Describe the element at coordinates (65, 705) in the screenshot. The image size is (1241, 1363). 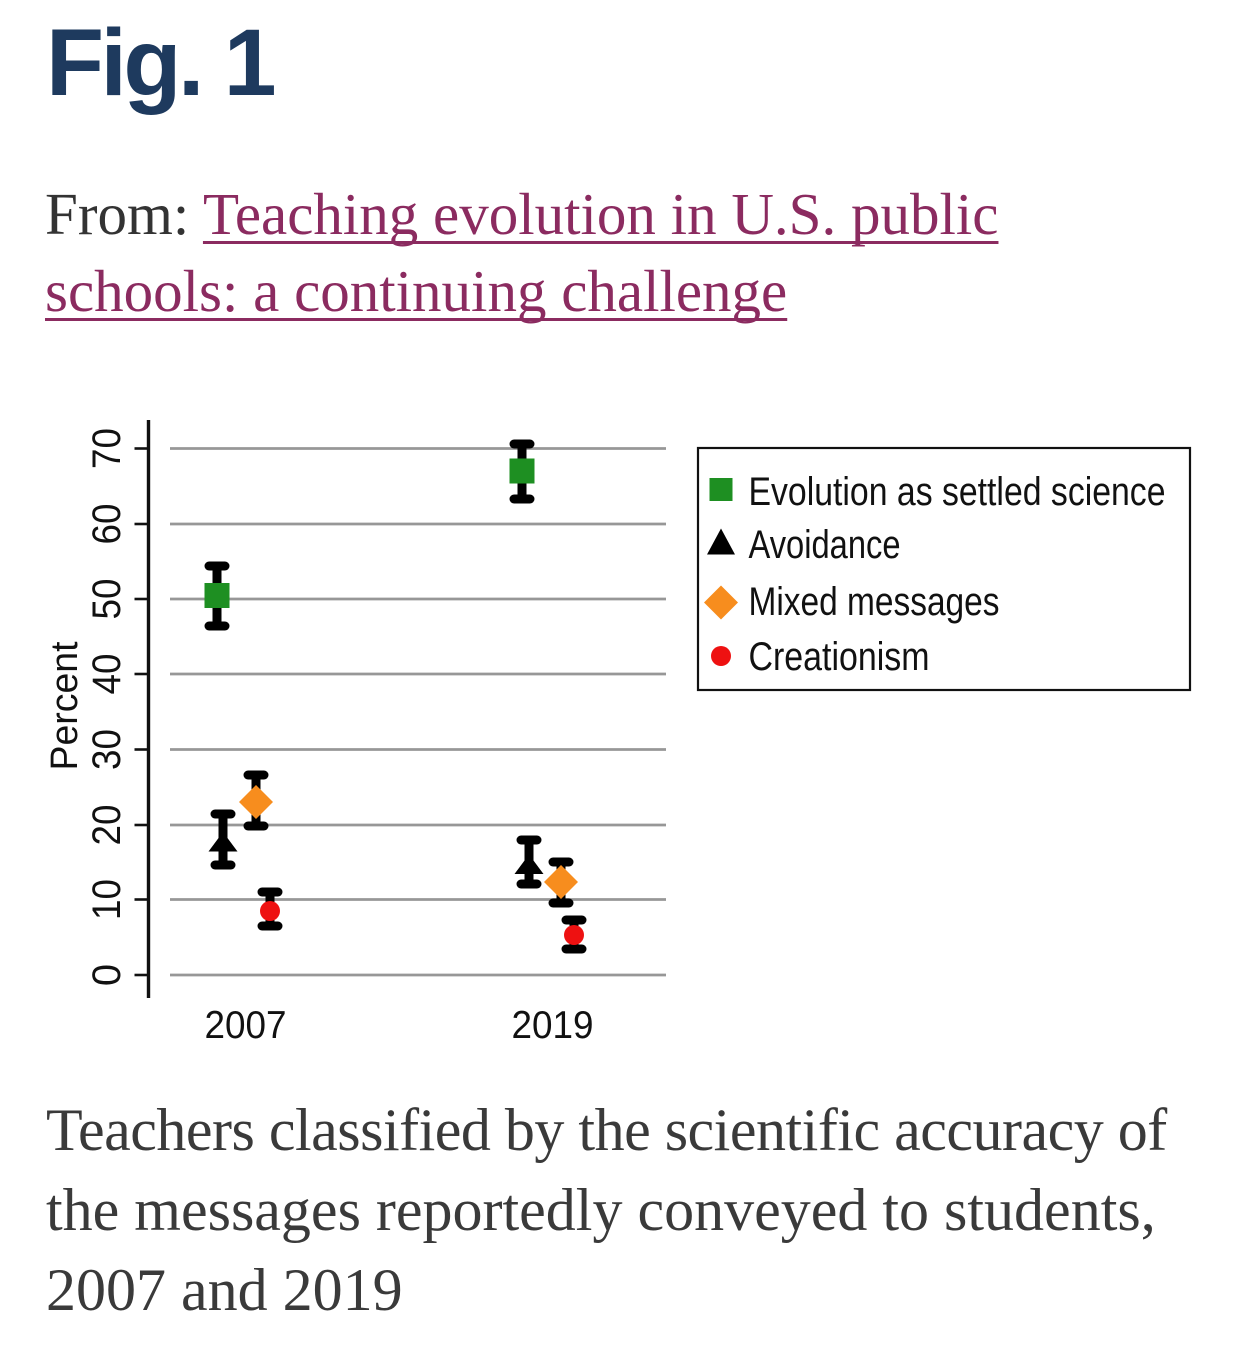
I see `svg-text: Percent` at that location.